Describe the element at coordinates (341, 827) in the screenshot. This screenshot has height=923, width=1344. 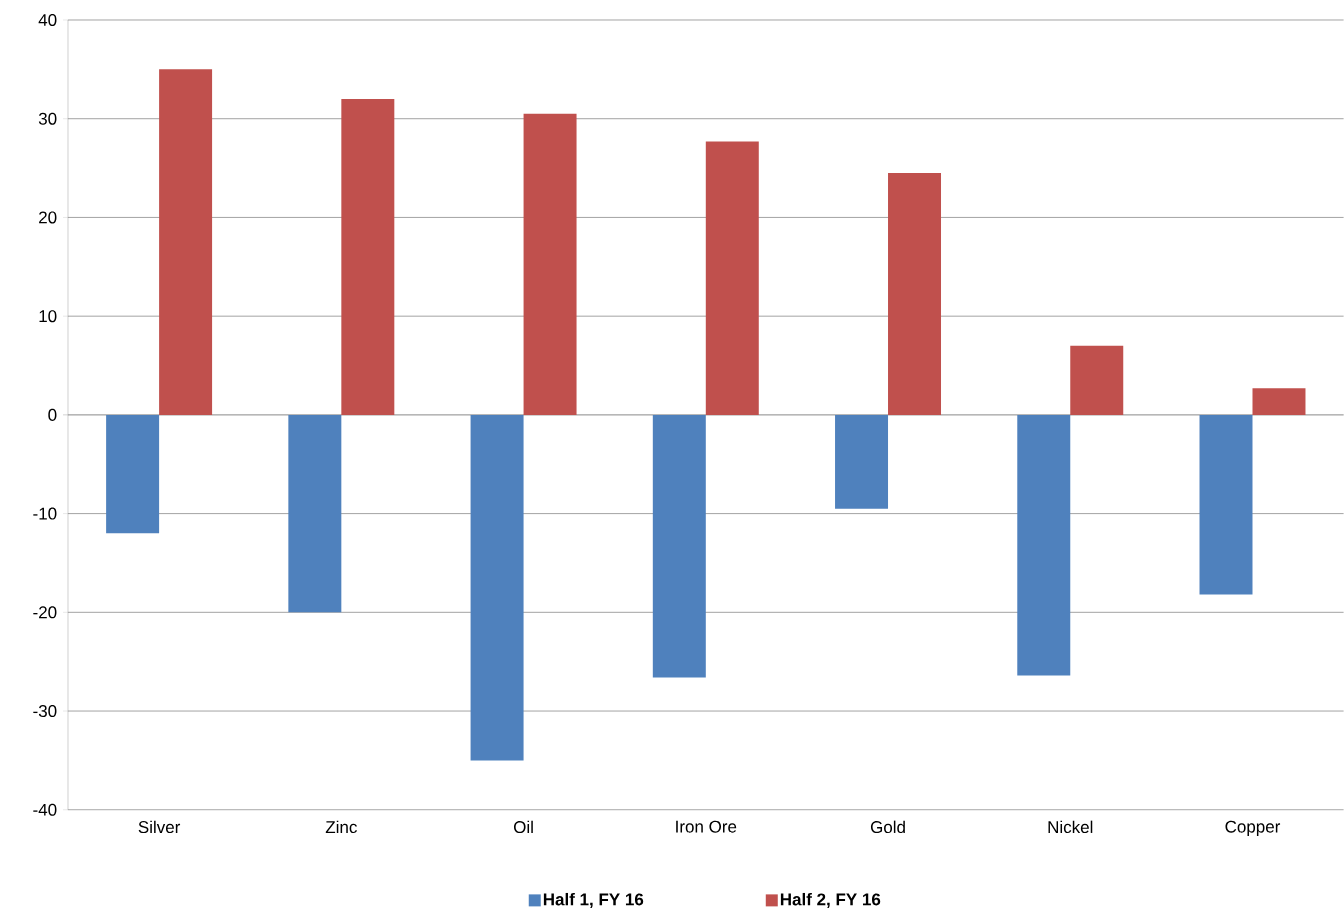
I see `x-tick-label: Zinc` at that location.